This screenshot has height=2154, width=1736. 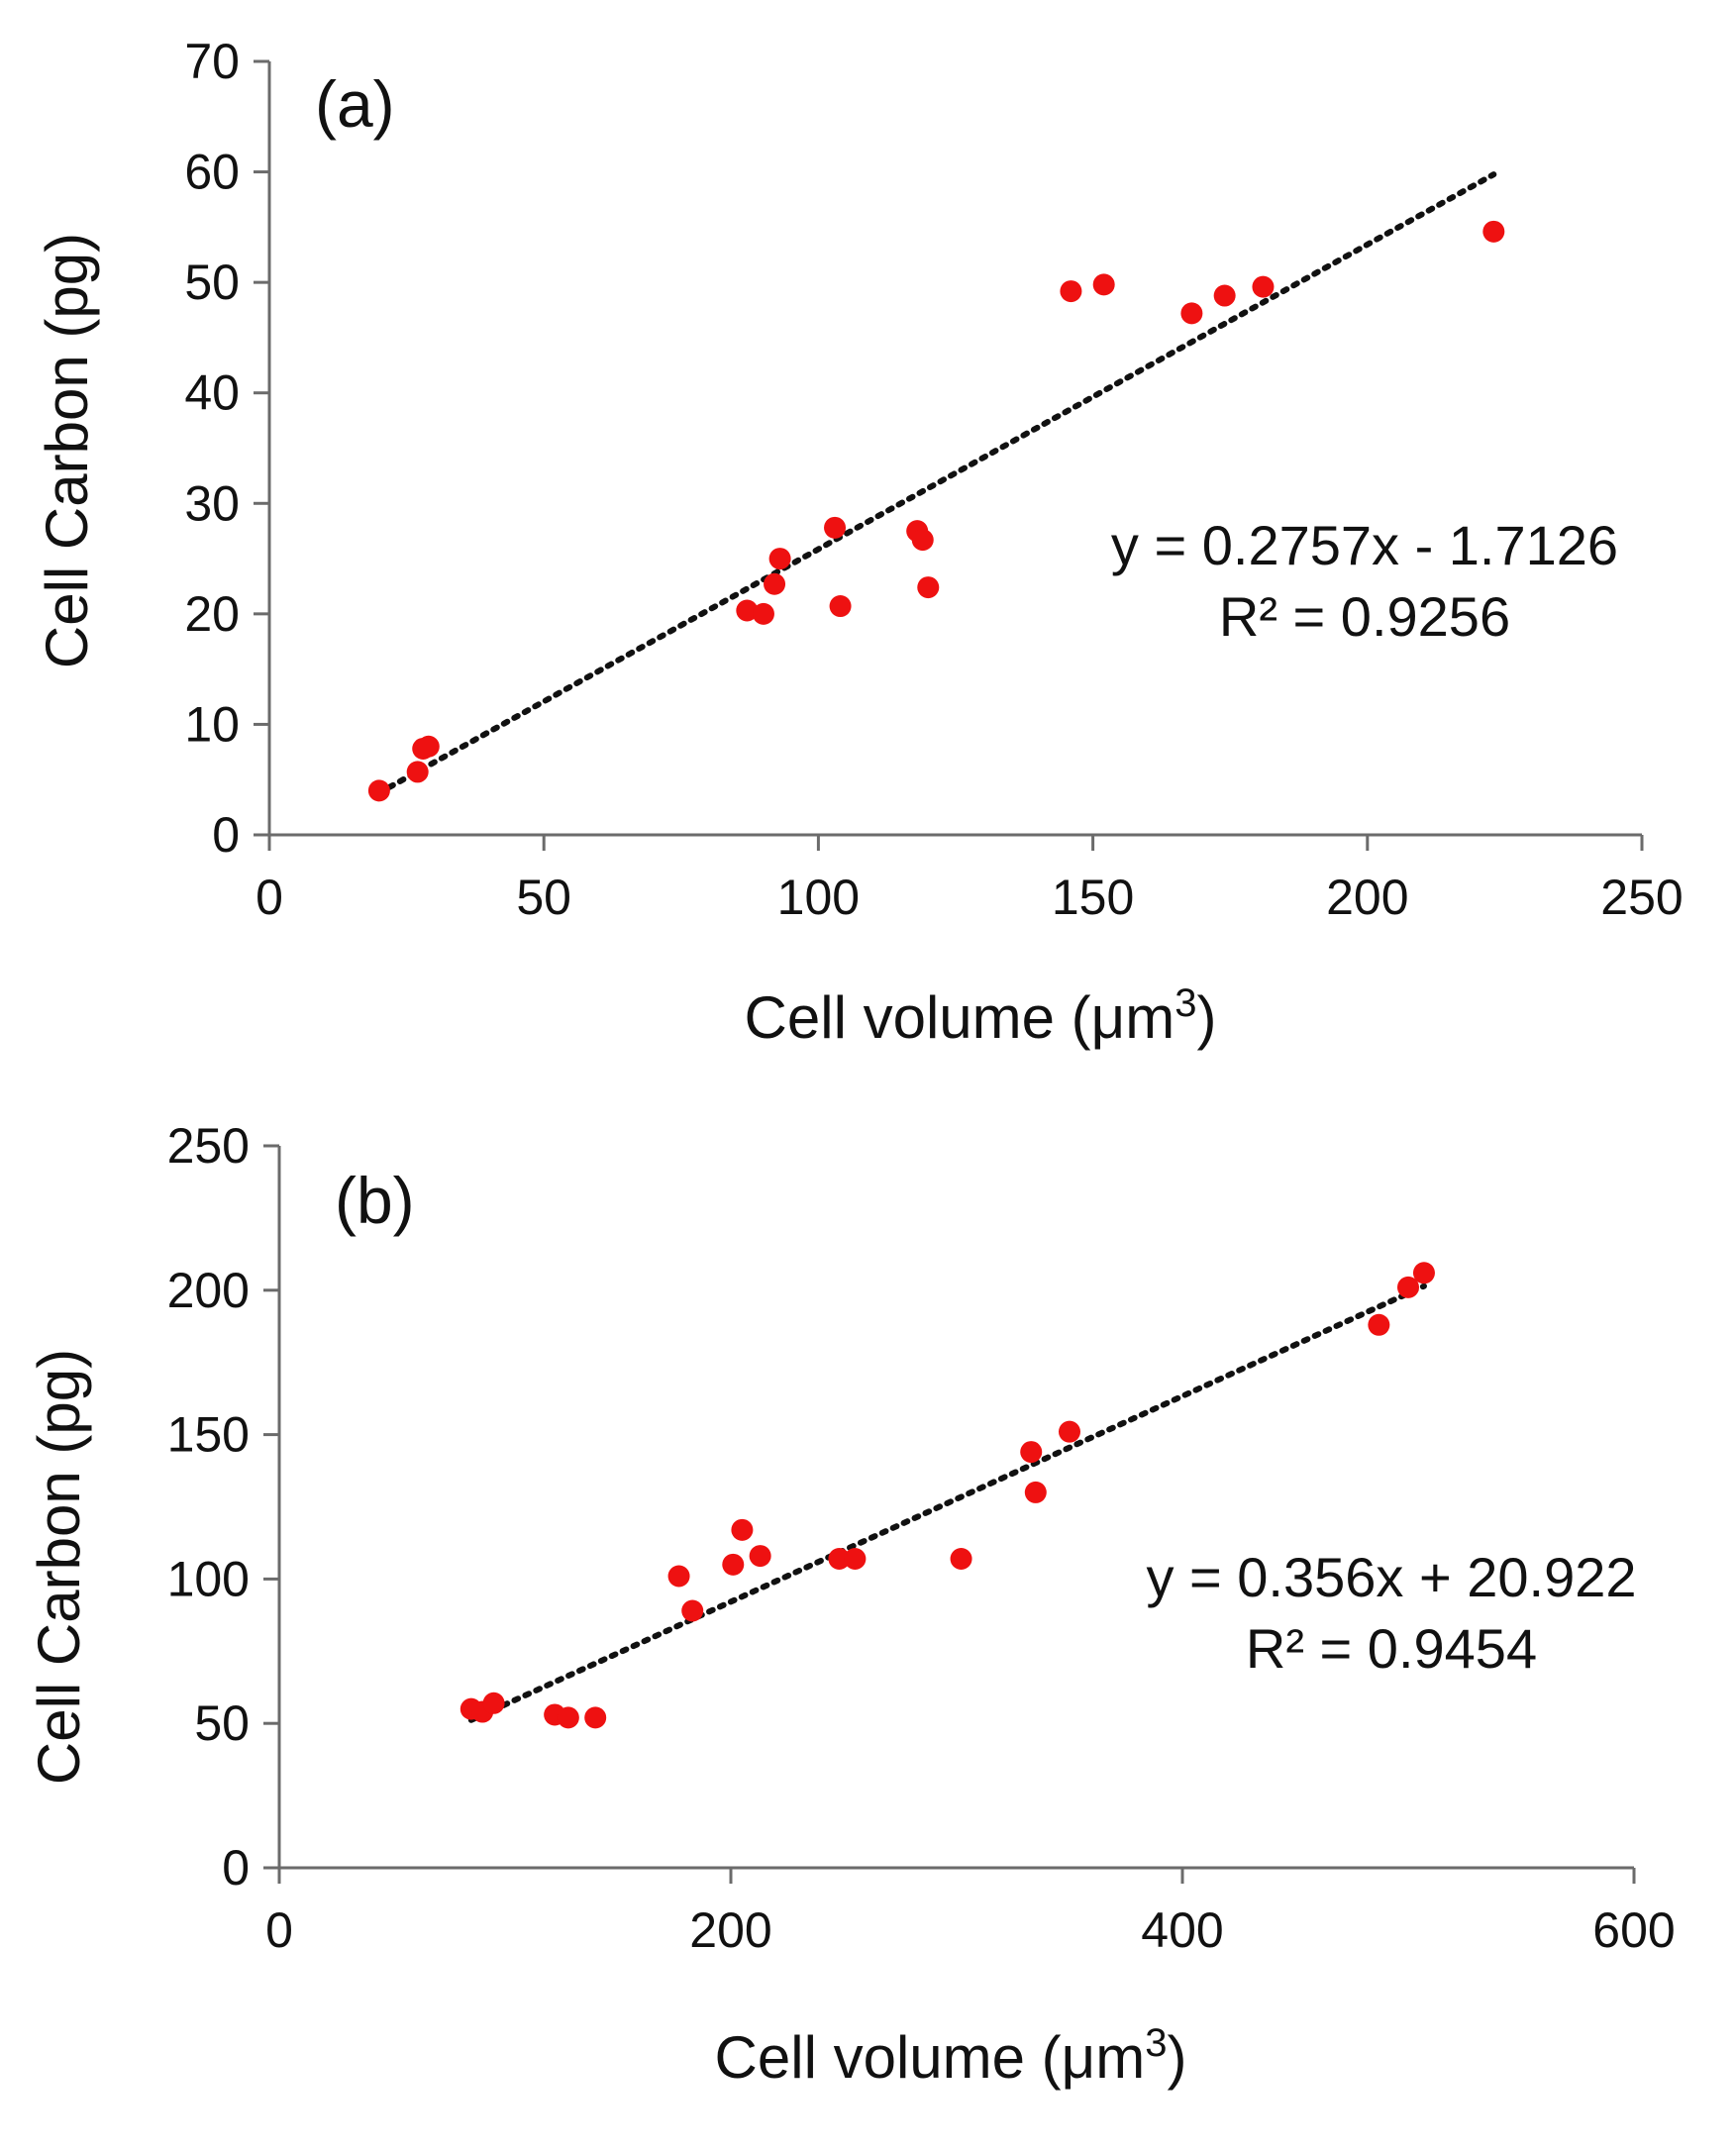 What do you see at coordinates (208, 1290) in the screenshot?
I see `chart-b-y-tick-label: 200` at bounding box center [208, 1290].